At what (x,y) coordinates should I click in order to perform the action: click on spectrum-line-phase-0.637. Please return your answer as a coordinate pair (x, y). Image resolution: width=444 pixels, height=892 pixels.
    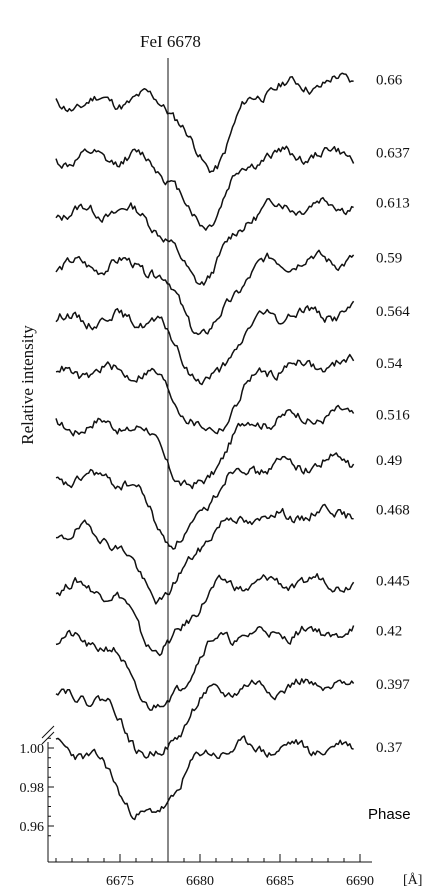
    Looking at the image, I should click on (205, 188).